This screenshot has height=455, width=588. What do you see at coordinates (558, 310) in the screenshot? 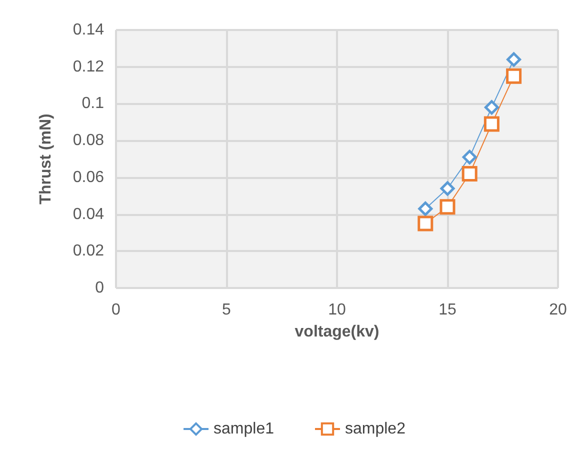
I see `x-tick-label: 20` at bounding box center [558, 310].